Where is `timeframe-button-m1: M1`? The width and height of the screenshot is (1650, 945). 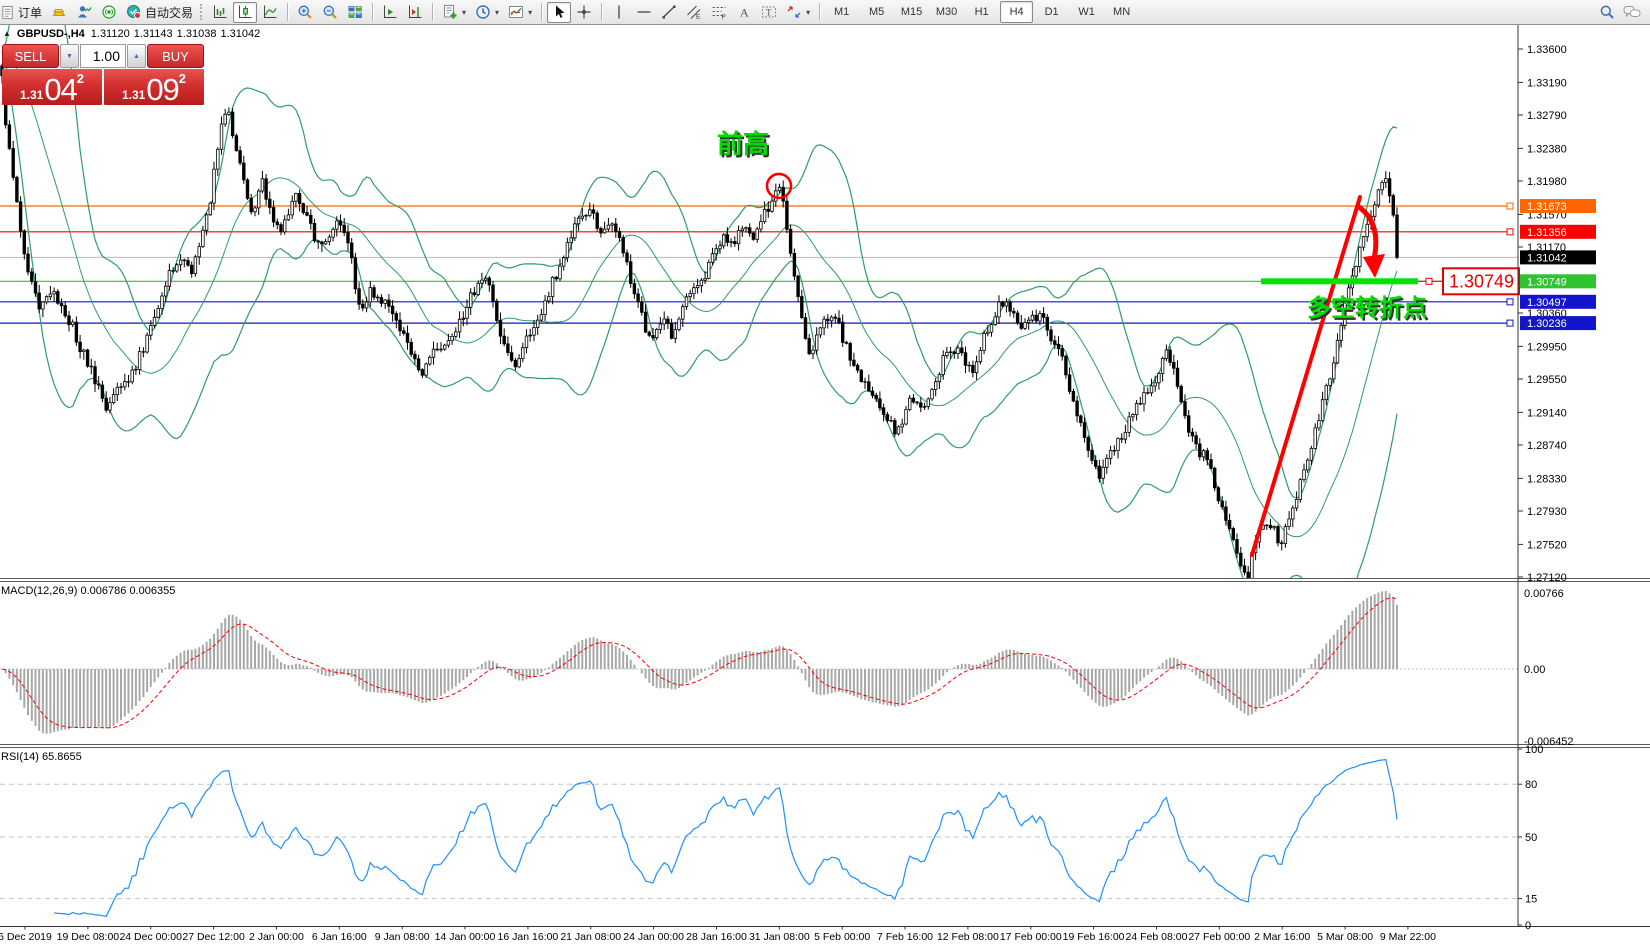
timeframe-button-m1: M1 is located at coordinates (841, 12).